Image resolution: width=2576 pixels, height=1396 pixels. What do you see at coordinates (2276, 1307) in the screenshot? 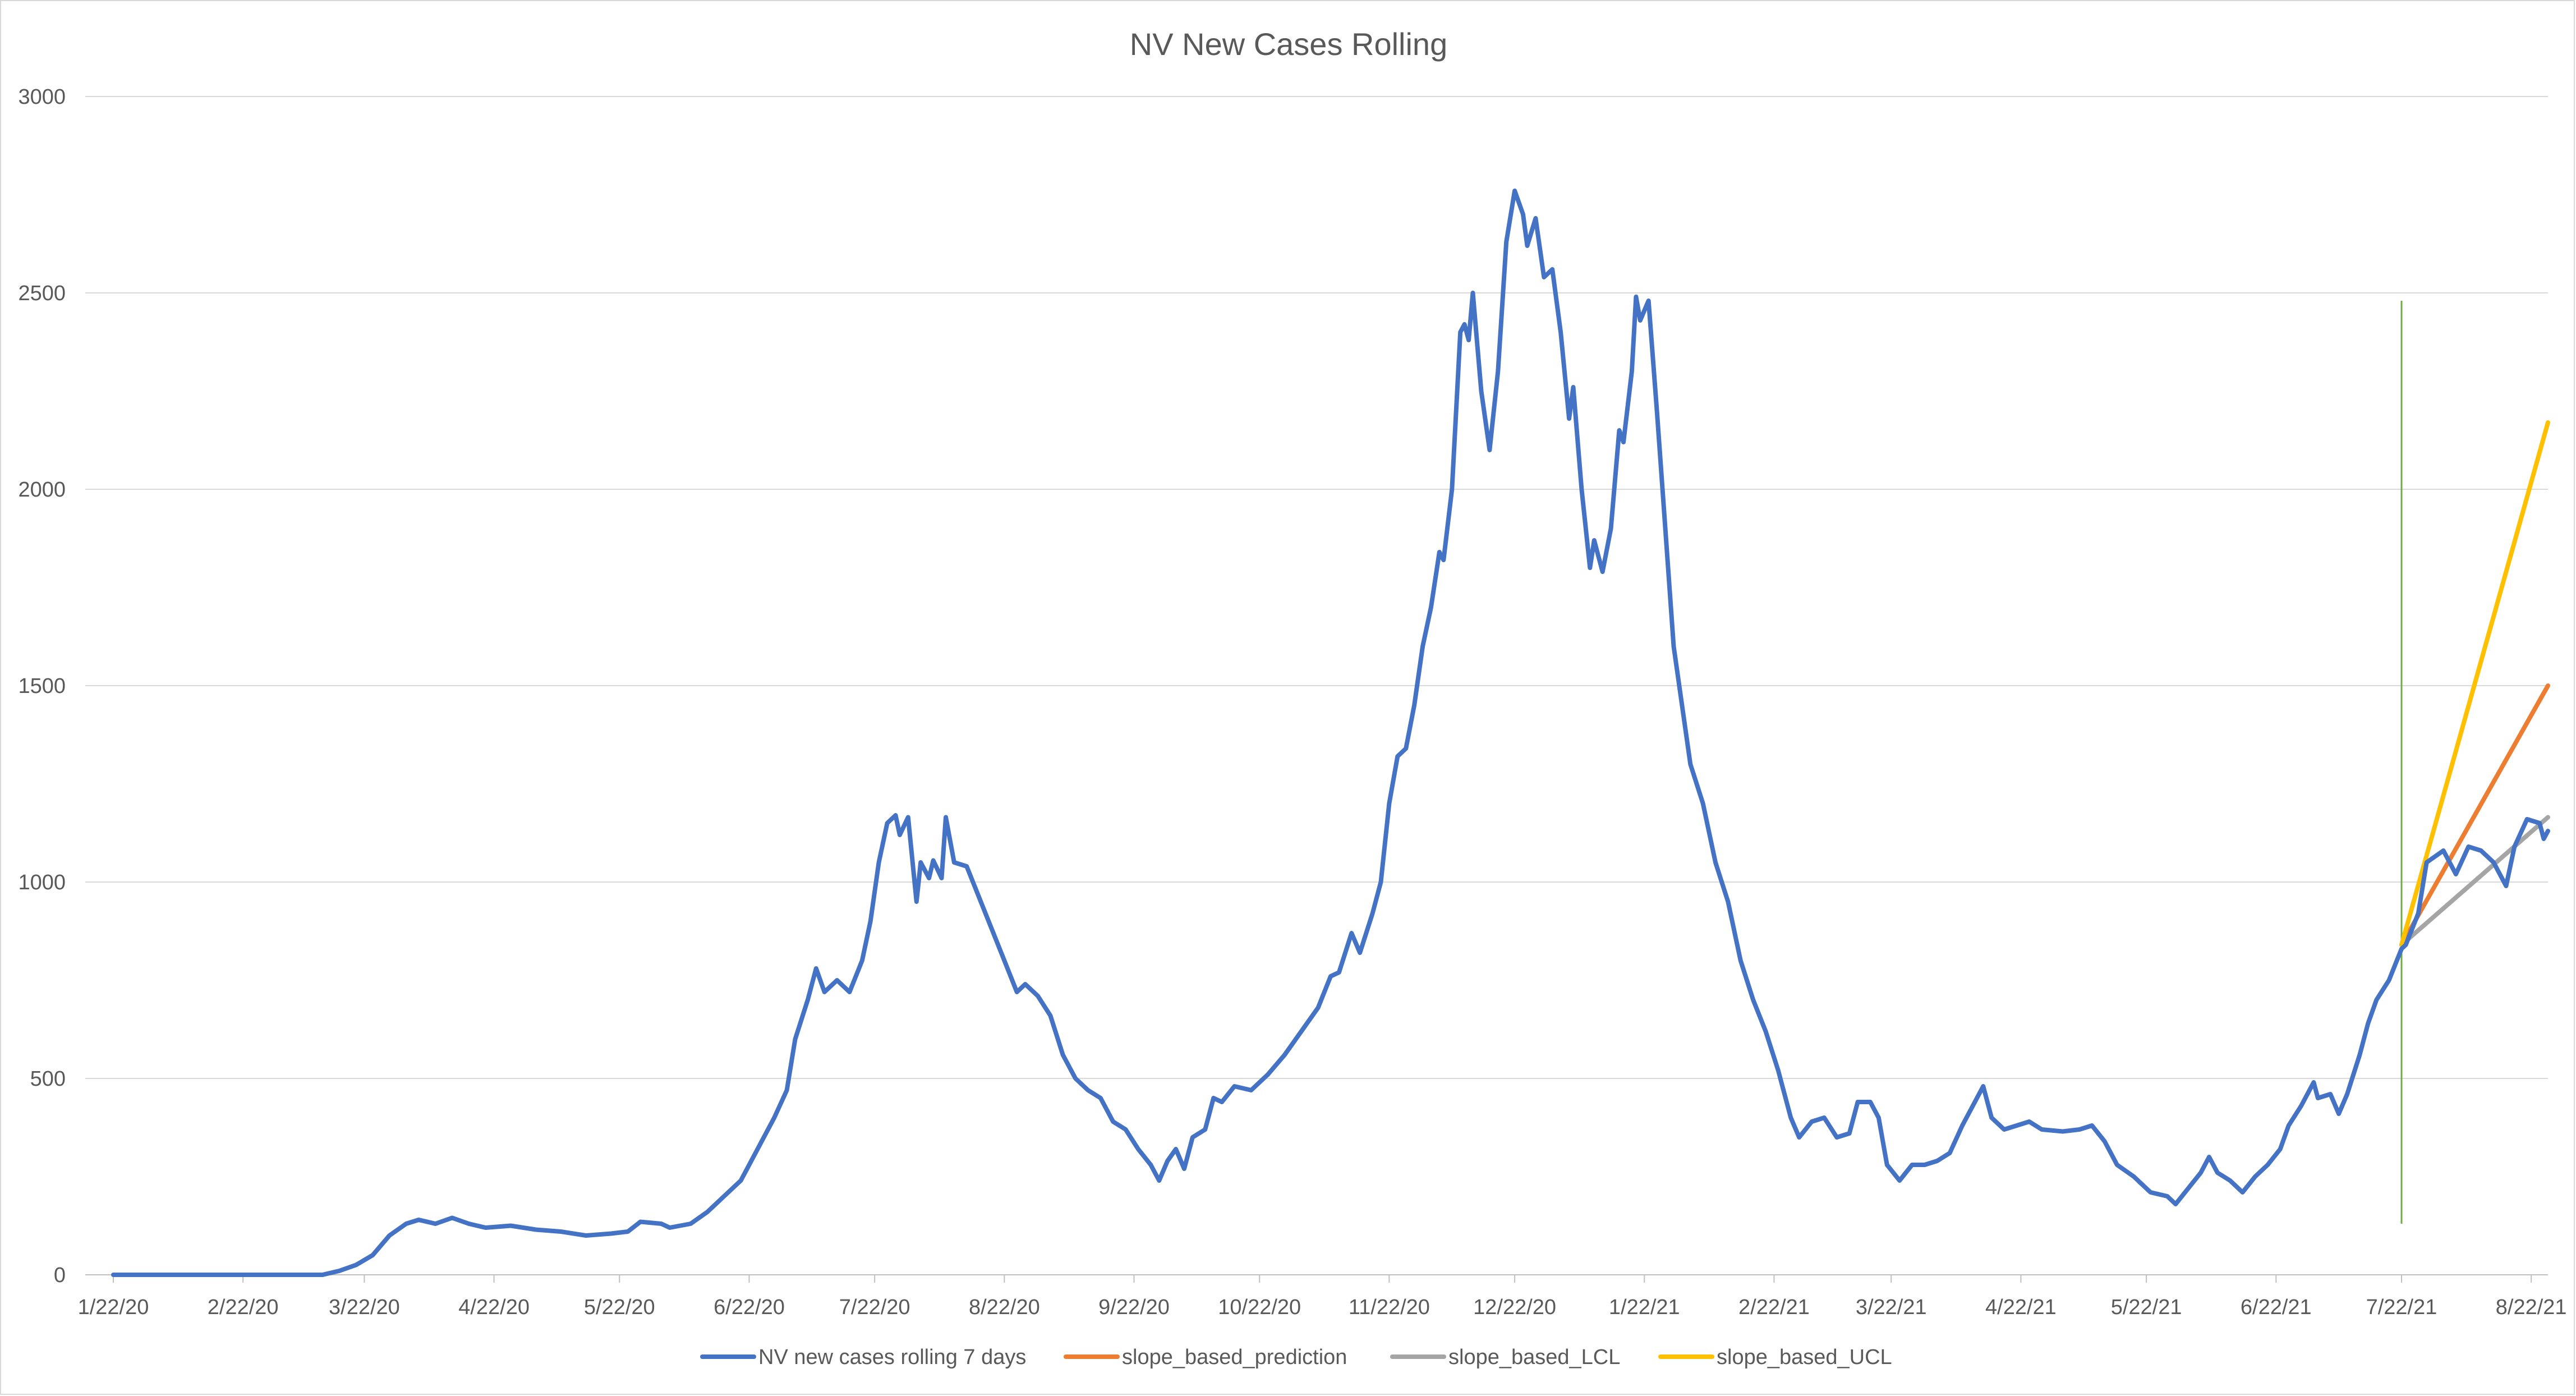
I see `x-tick-label: 6/22/21` at bounding box center [2276, 1307].